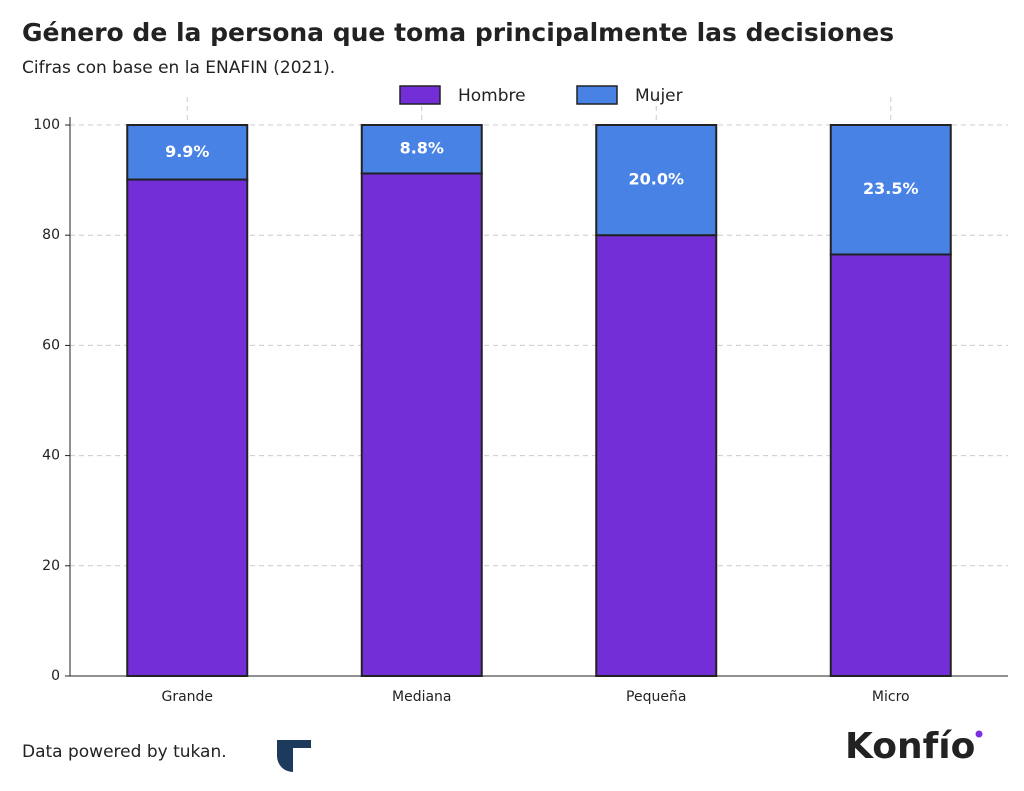 This screenshot has width=1024, height=791. Describe the element at coordinates (51, 566) in the screenshot. I see `y-tick-label: 20` at that location.